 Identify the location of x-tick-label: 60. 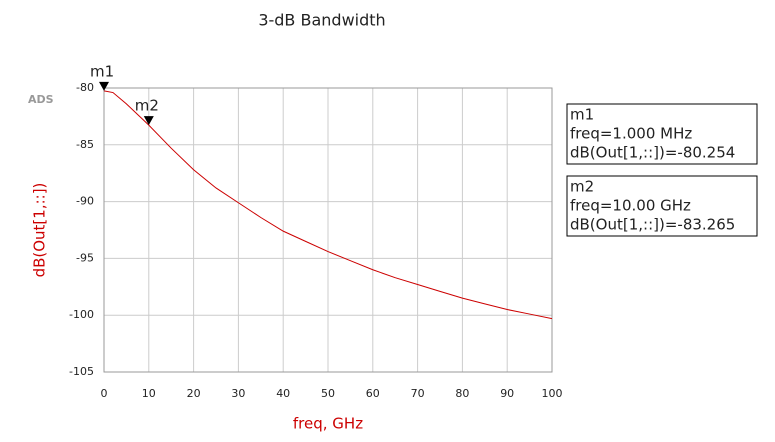
(373, 393).